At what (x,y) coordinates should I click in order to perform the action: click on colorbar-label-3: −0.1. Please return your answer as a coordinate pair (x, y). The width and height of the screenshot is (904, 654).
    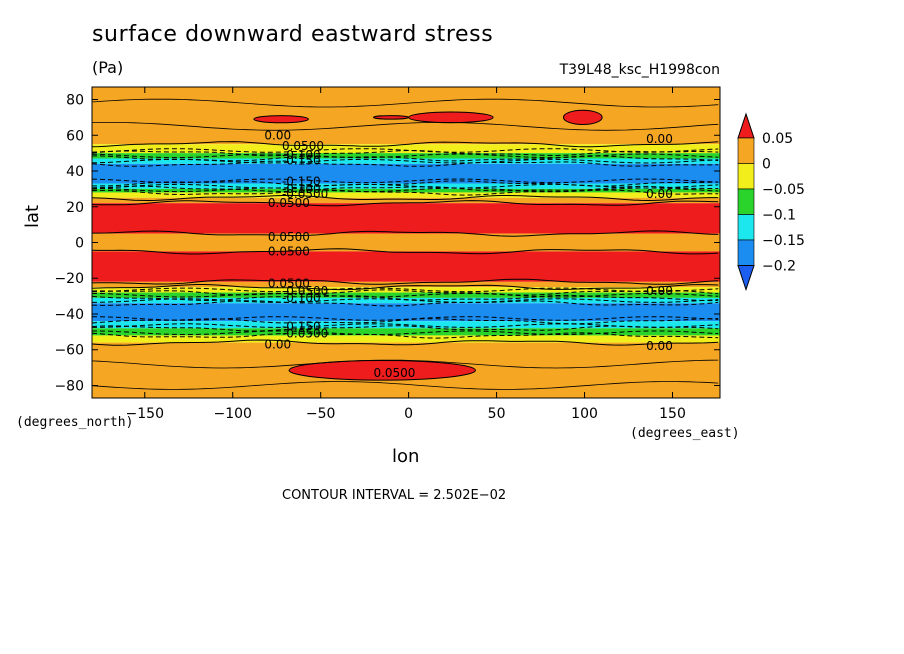
    Looking at the image, I should click on (779, 216).